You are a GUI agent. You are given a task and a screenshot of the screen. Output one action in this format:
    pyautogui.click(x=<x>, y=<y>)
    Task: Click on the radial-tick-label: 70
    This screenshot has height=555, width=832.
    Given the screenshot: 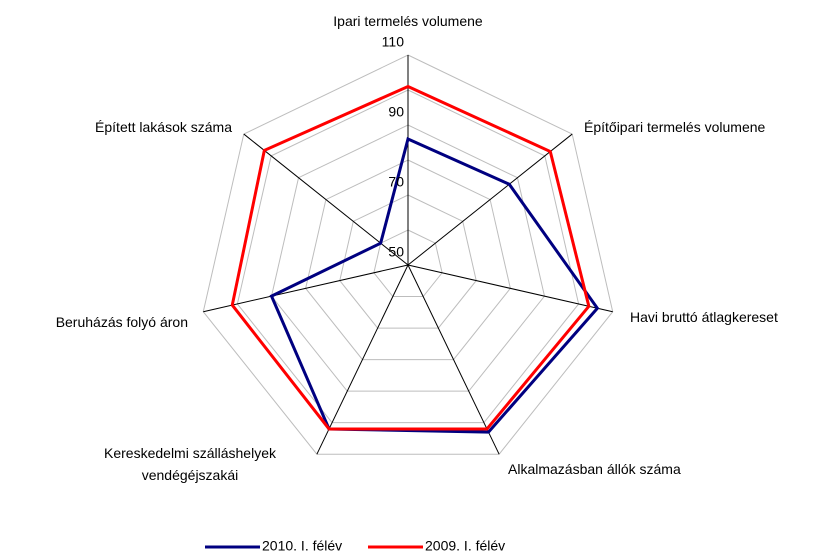 What is the action you would take?
    pyautogui.click(x=396, y=182)
    